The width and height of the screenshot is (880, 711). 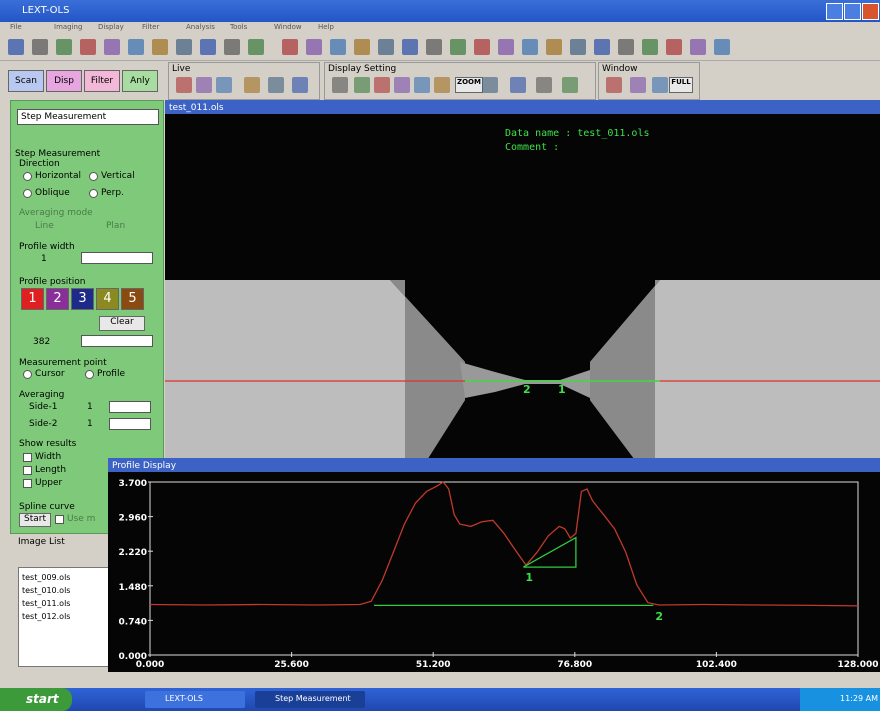 I want to click on list-item: test_009.ols, so click(x=46, y=577).